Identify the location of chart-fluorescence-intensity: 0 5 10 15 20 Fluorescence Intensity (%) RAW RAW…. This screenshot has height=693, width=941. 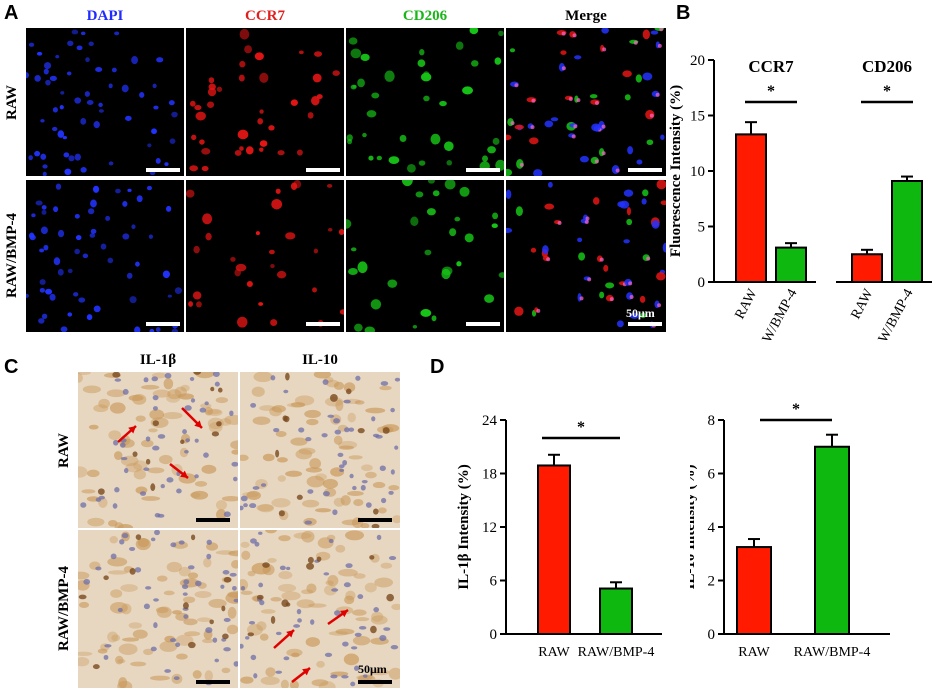
(800, 196).